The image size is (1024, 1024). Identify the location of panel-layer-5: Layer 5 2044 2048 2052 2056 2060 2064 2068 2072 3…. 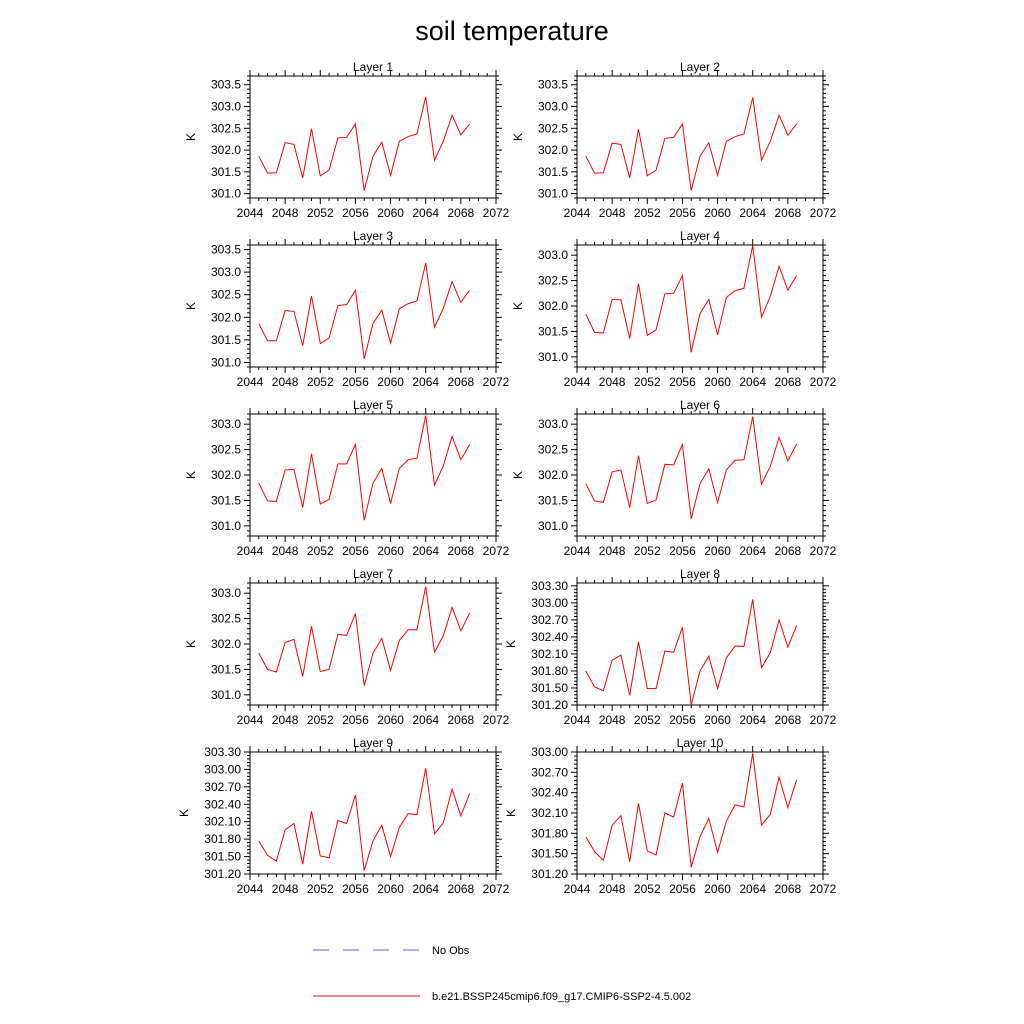
(347, 478).